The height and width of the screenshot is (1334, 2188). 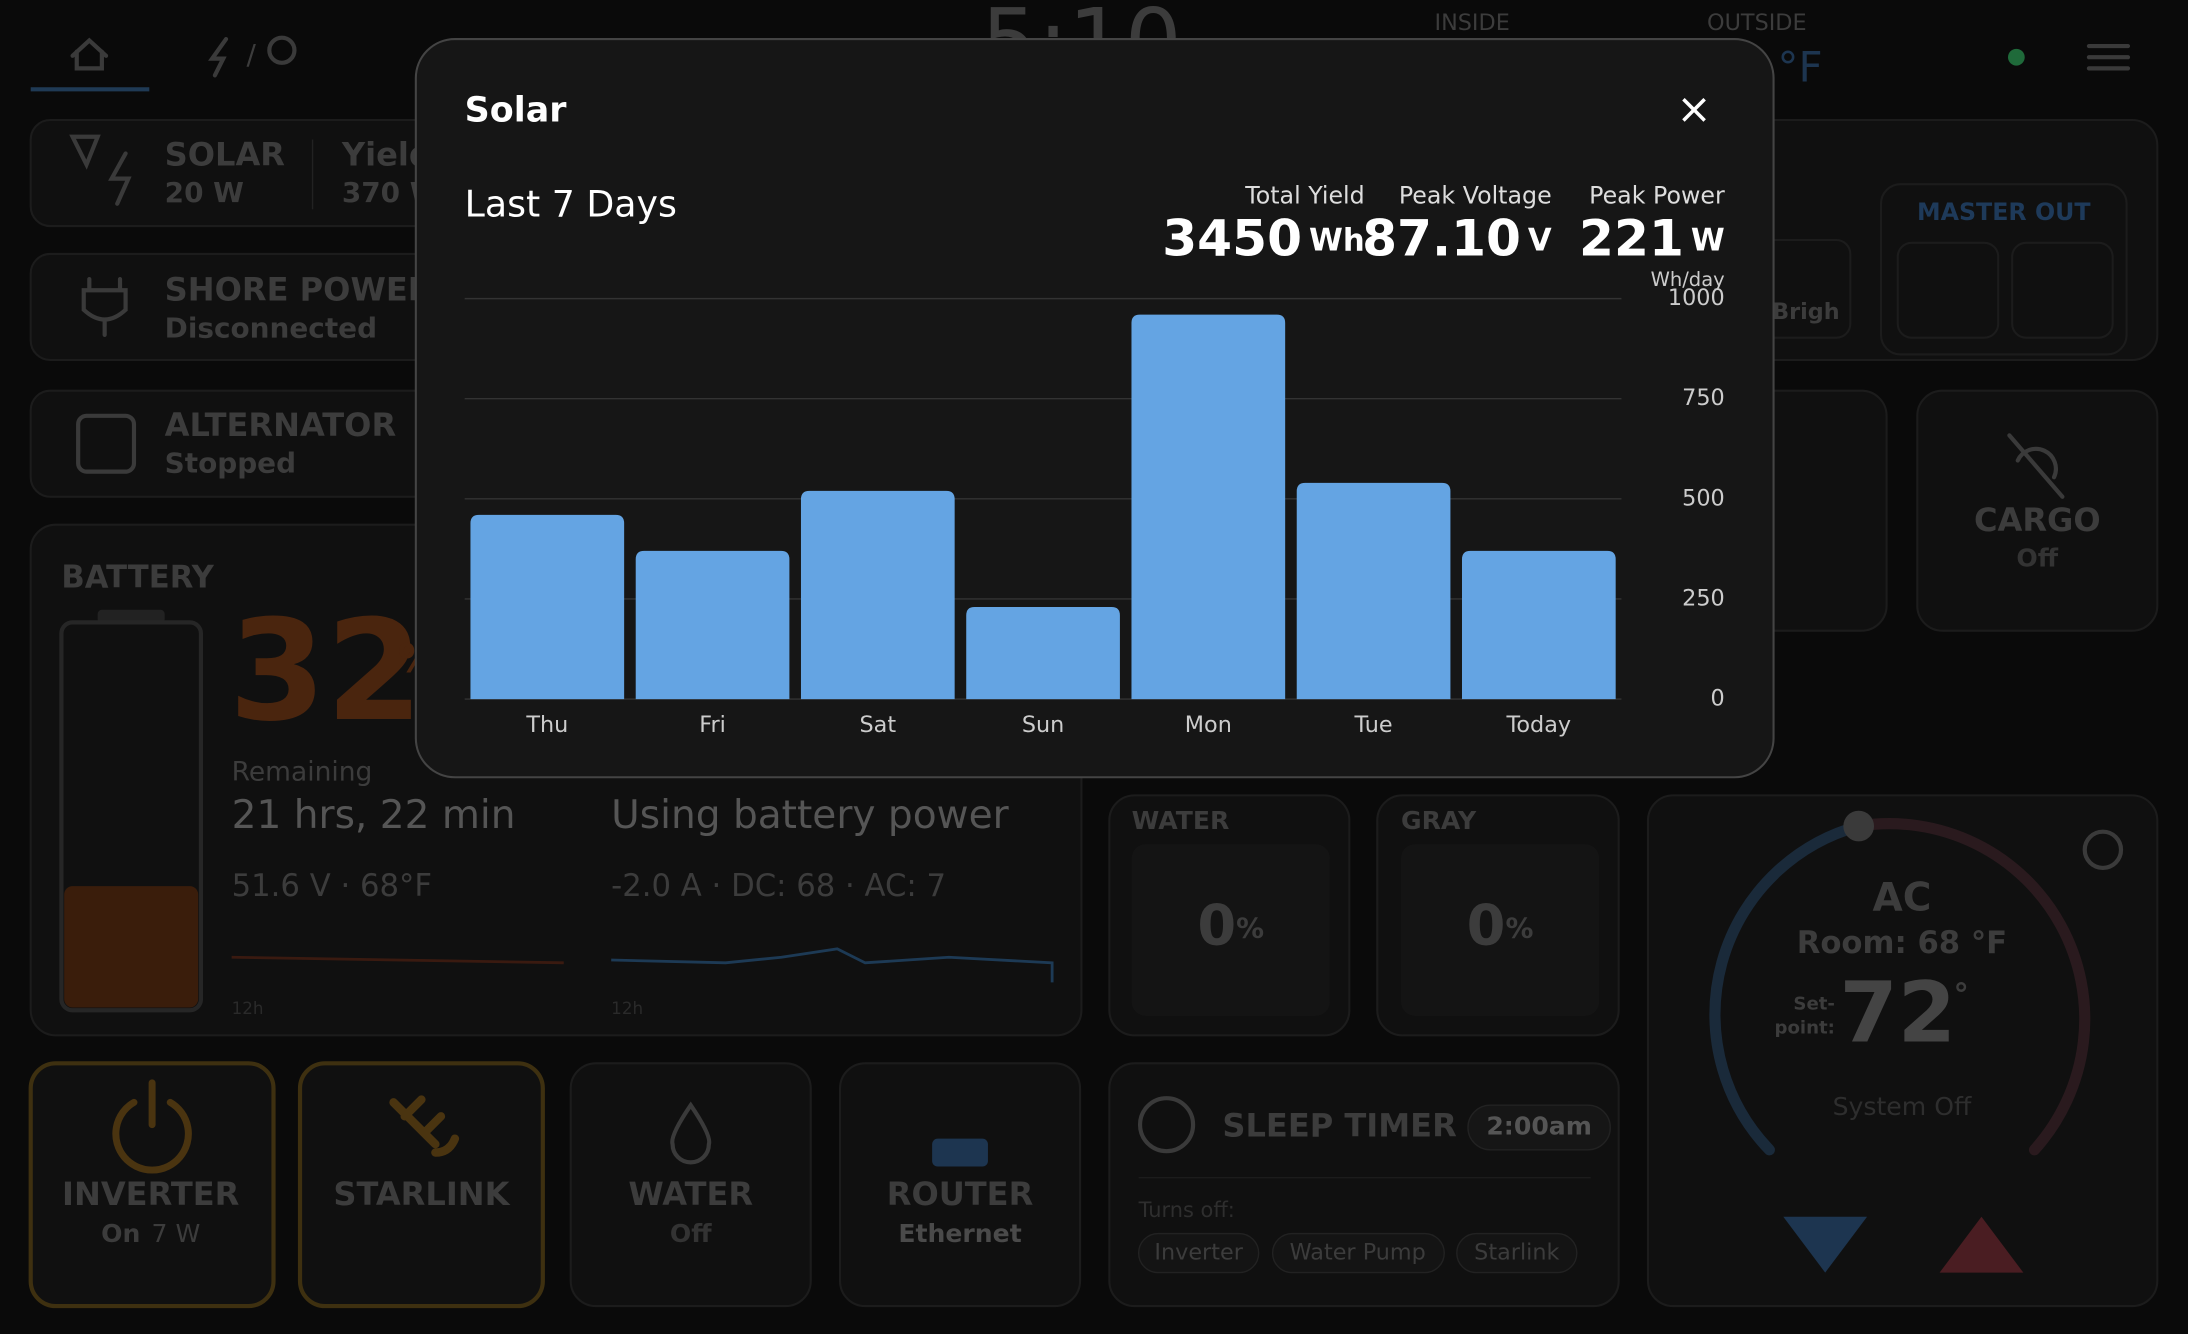 What do you see at coordinates (778, 886) in the screenshot?
I see `usage-stats: -2.0 A · DC: 68 · AC: 7` at bounding box center [778, 886].